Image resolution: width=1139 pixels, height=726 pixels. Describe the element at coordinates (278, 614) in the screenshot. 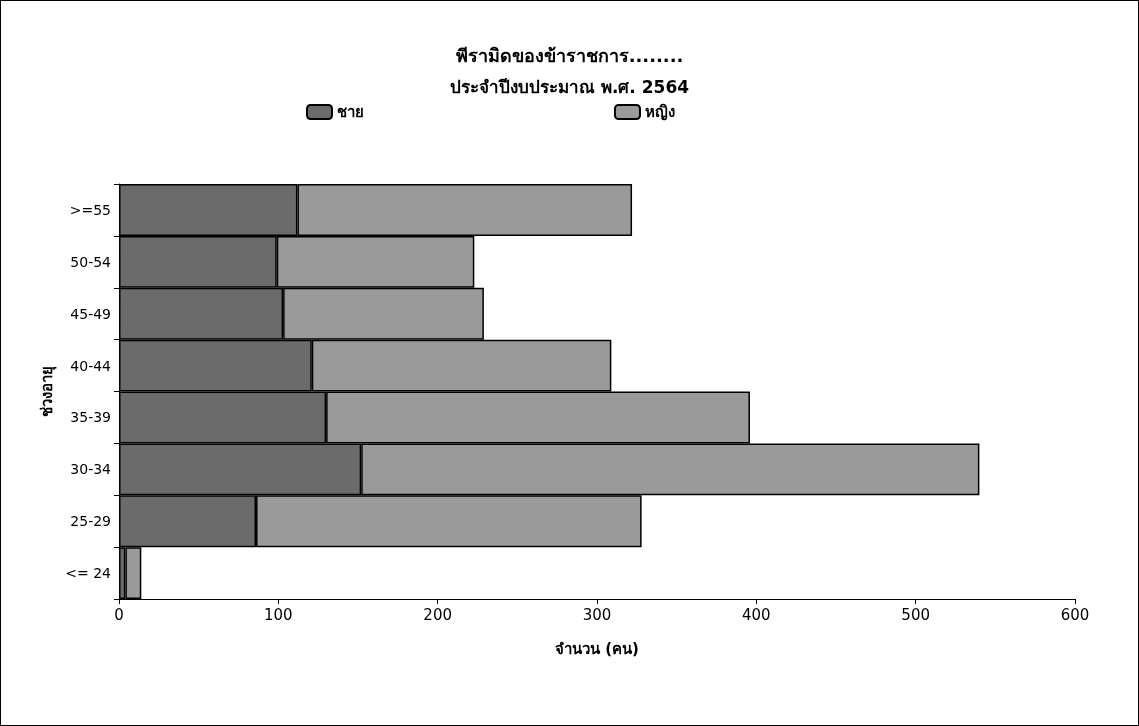

I see `x-tick-label: 100` at that location.